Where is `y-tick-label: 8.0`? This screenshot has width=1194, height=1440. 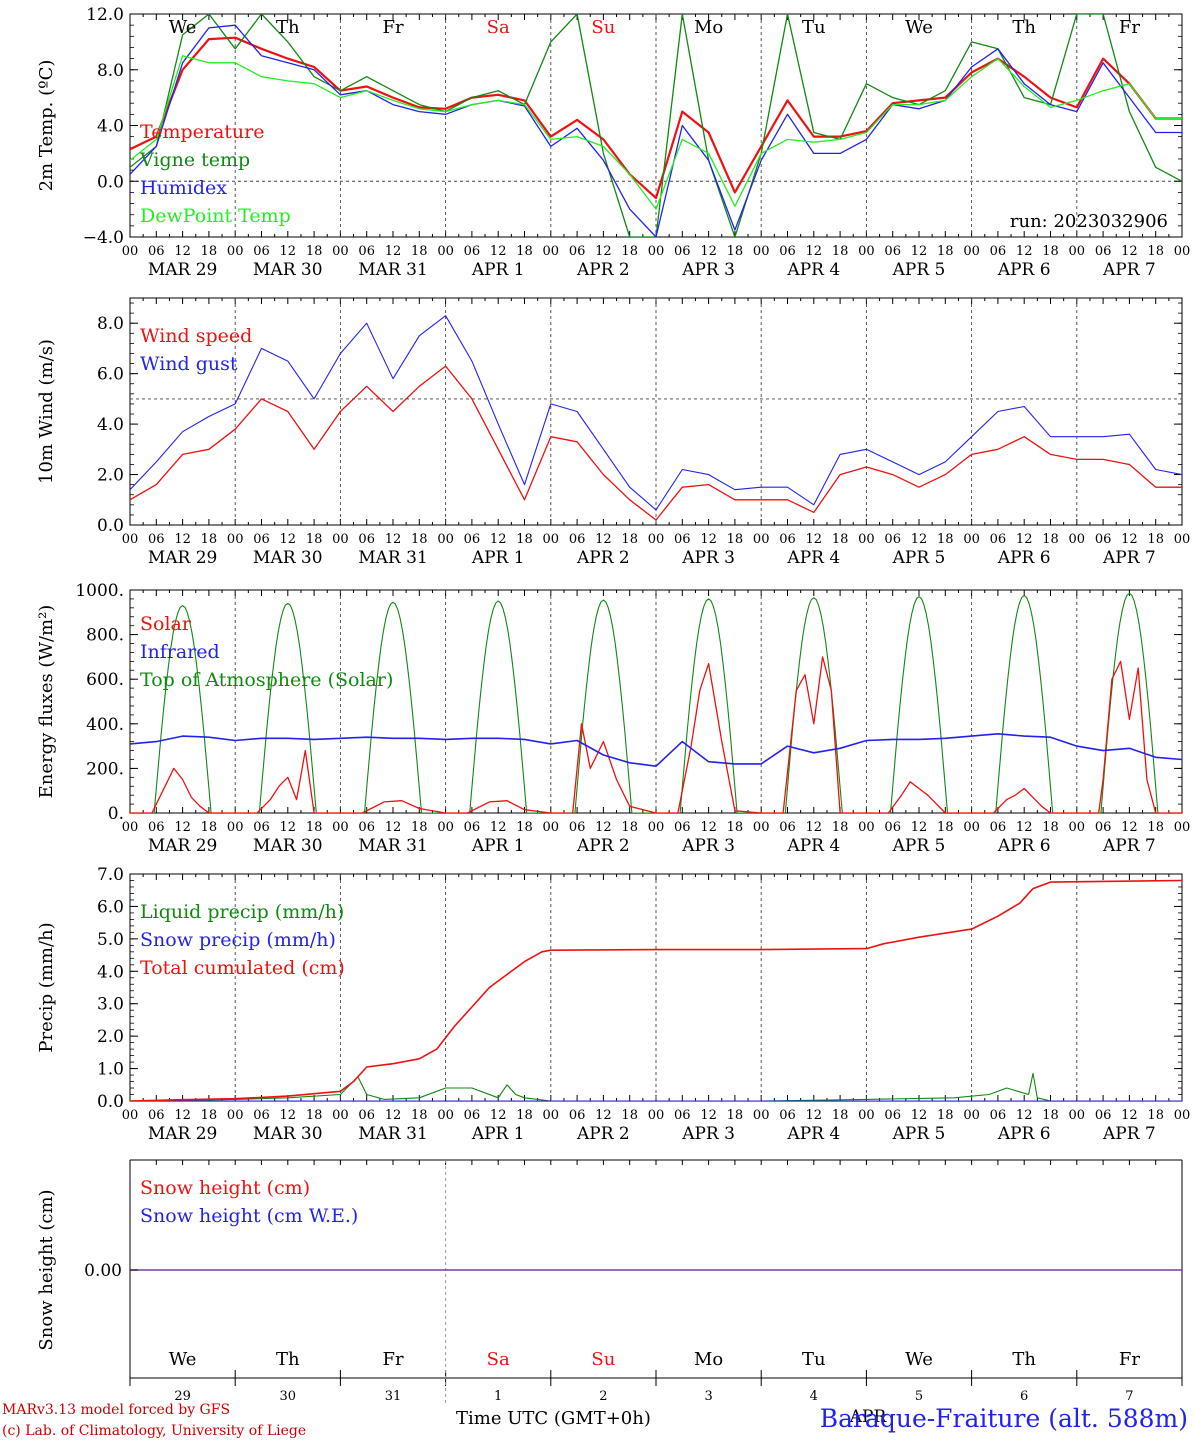 y-tick-label: 8.0 is located at coordinates (110, 71).